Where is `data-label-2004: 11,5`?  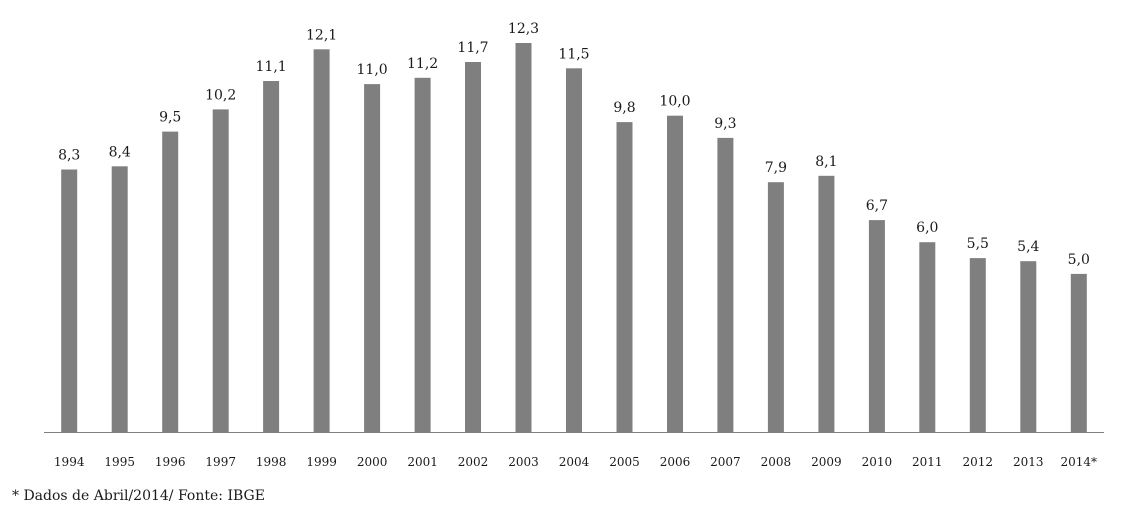
data-label-2004: 11,5 is located at coordinates (573, 54).